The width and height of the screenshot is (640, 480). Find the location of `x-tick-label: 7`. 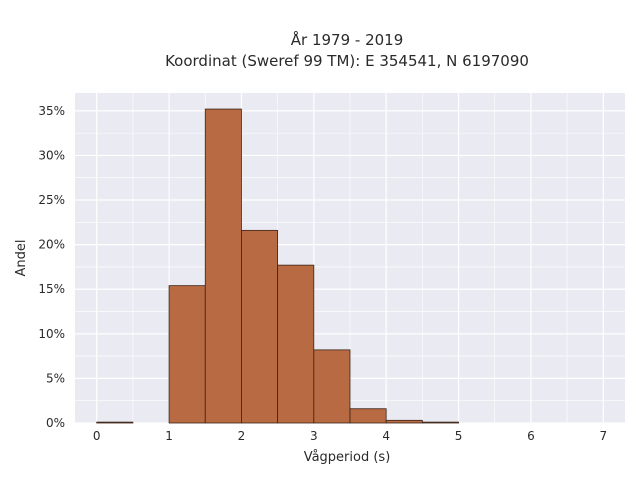

x-tick-label: 7 is located at coordinates (603, 436).